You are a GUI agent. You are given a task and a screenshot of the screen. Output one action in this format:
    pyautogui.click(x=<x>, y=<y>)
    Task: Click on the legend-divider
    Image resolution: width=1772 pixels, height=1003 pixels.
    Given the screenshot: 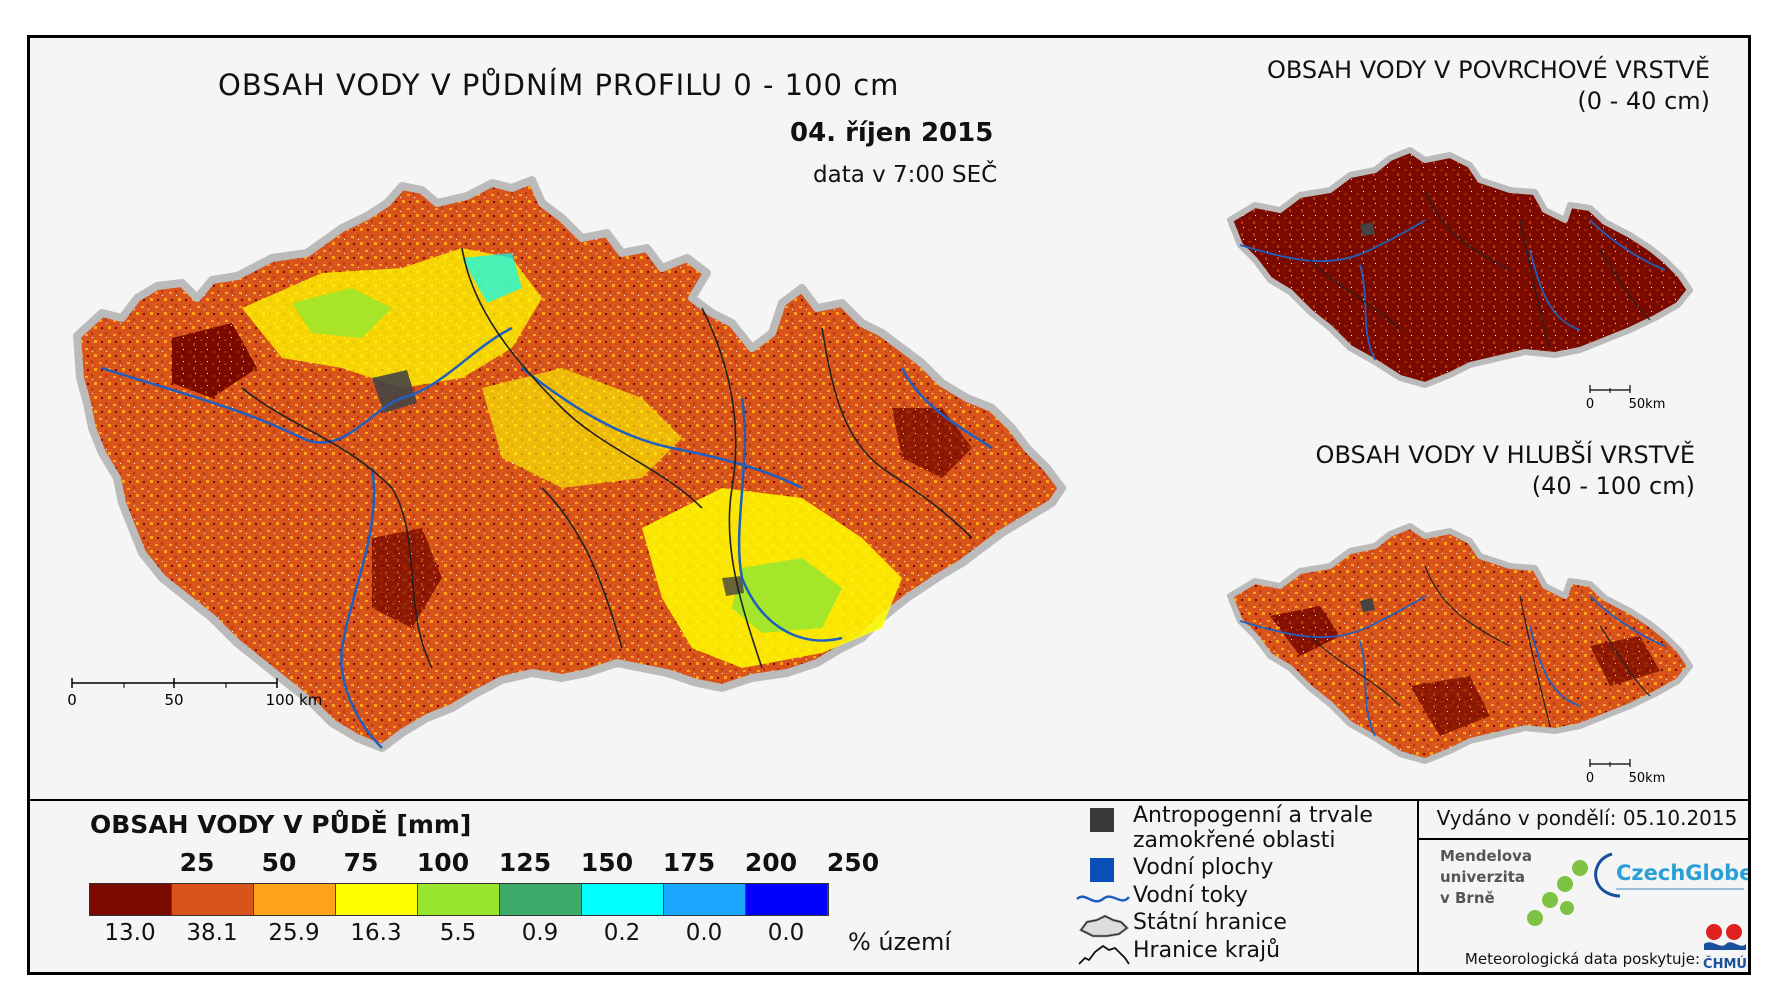 What is the action you would take?
    pyautogui.click(x=889, y=800)
    